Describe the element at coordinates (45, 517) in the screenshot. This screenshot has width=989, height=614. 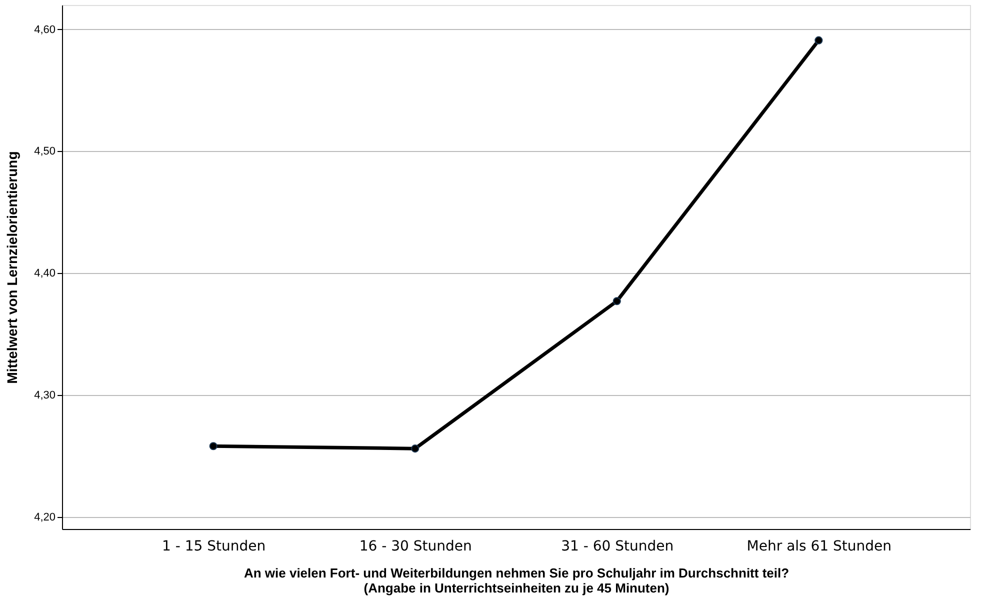
I see `y-tick-label: 4,20` at that location.